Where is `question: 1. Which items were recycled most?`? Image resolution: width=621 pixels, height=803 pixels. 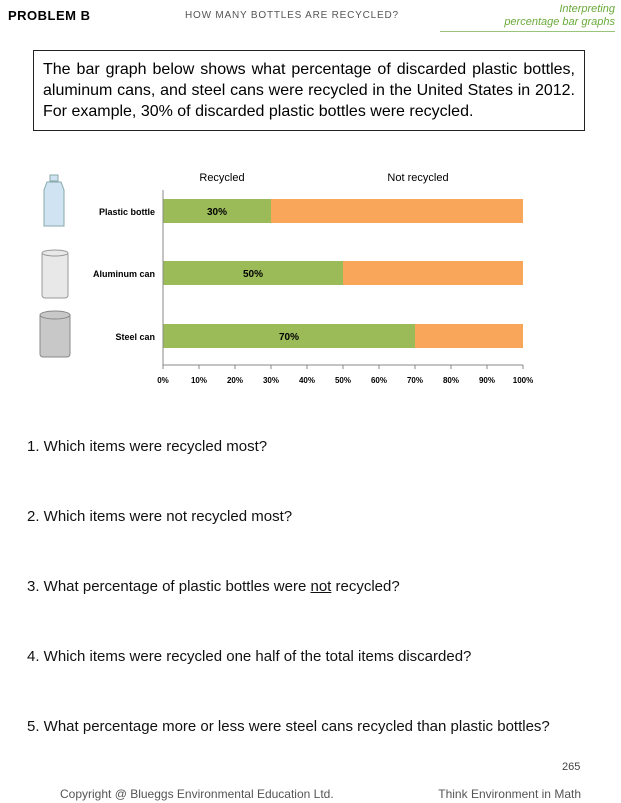
question: 1. Which items were recycled most? is located at coordinates (296, 446).